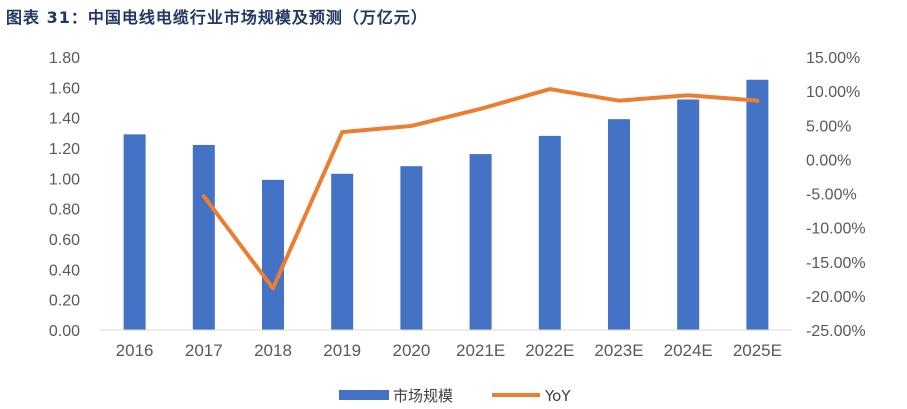 The width and height of the screenshot is (907, 409). What do you see at coordinates (342, 350) in the screenshot?
I see `x-tick-label: 2019` at bounding box center [342, 350].